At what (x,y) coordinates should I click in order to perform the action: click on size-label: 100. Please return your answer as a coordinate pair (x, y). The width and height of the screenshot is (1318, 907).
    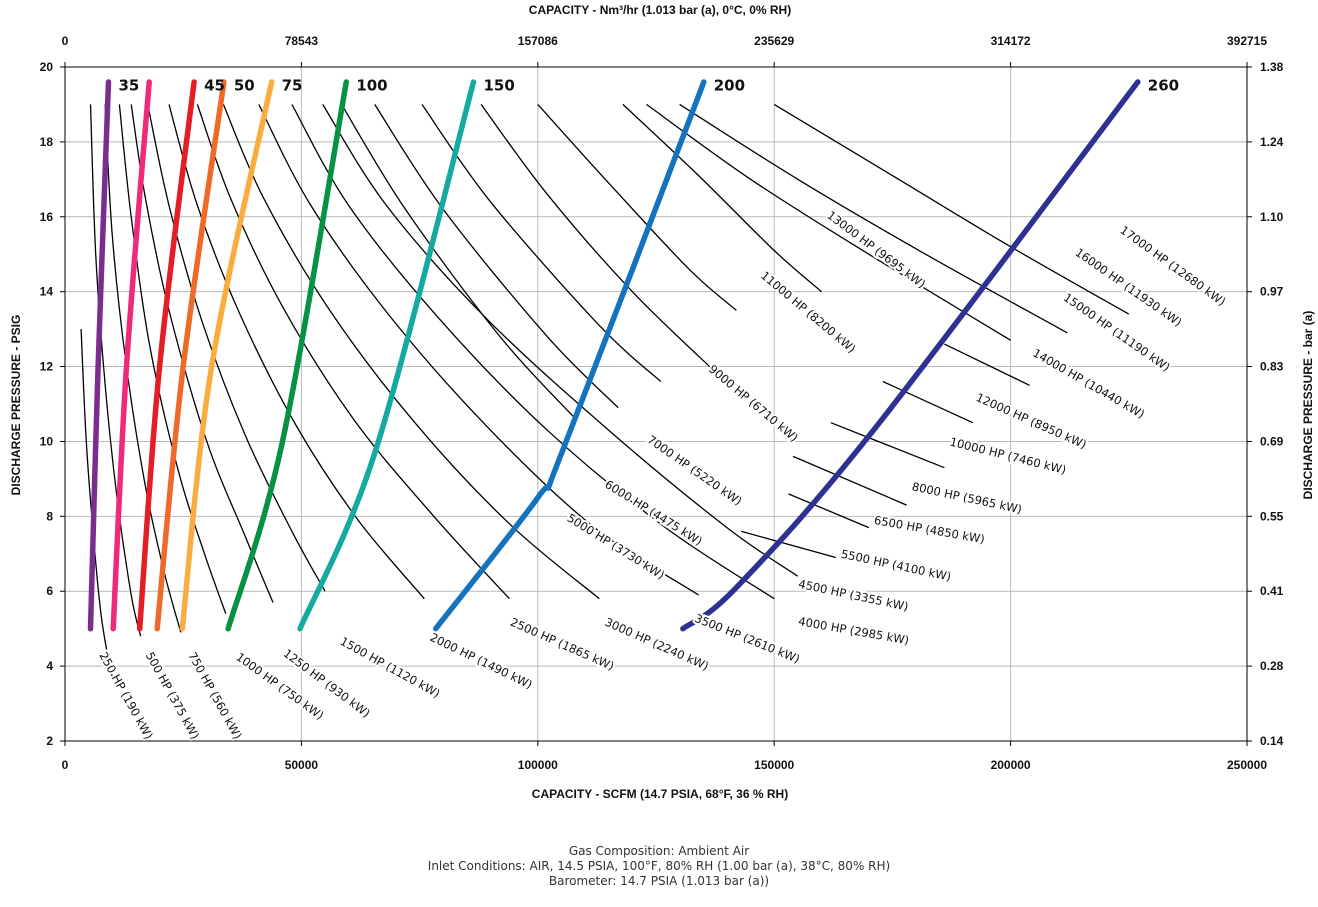
    Looking at the image, I should click on (371, 86).